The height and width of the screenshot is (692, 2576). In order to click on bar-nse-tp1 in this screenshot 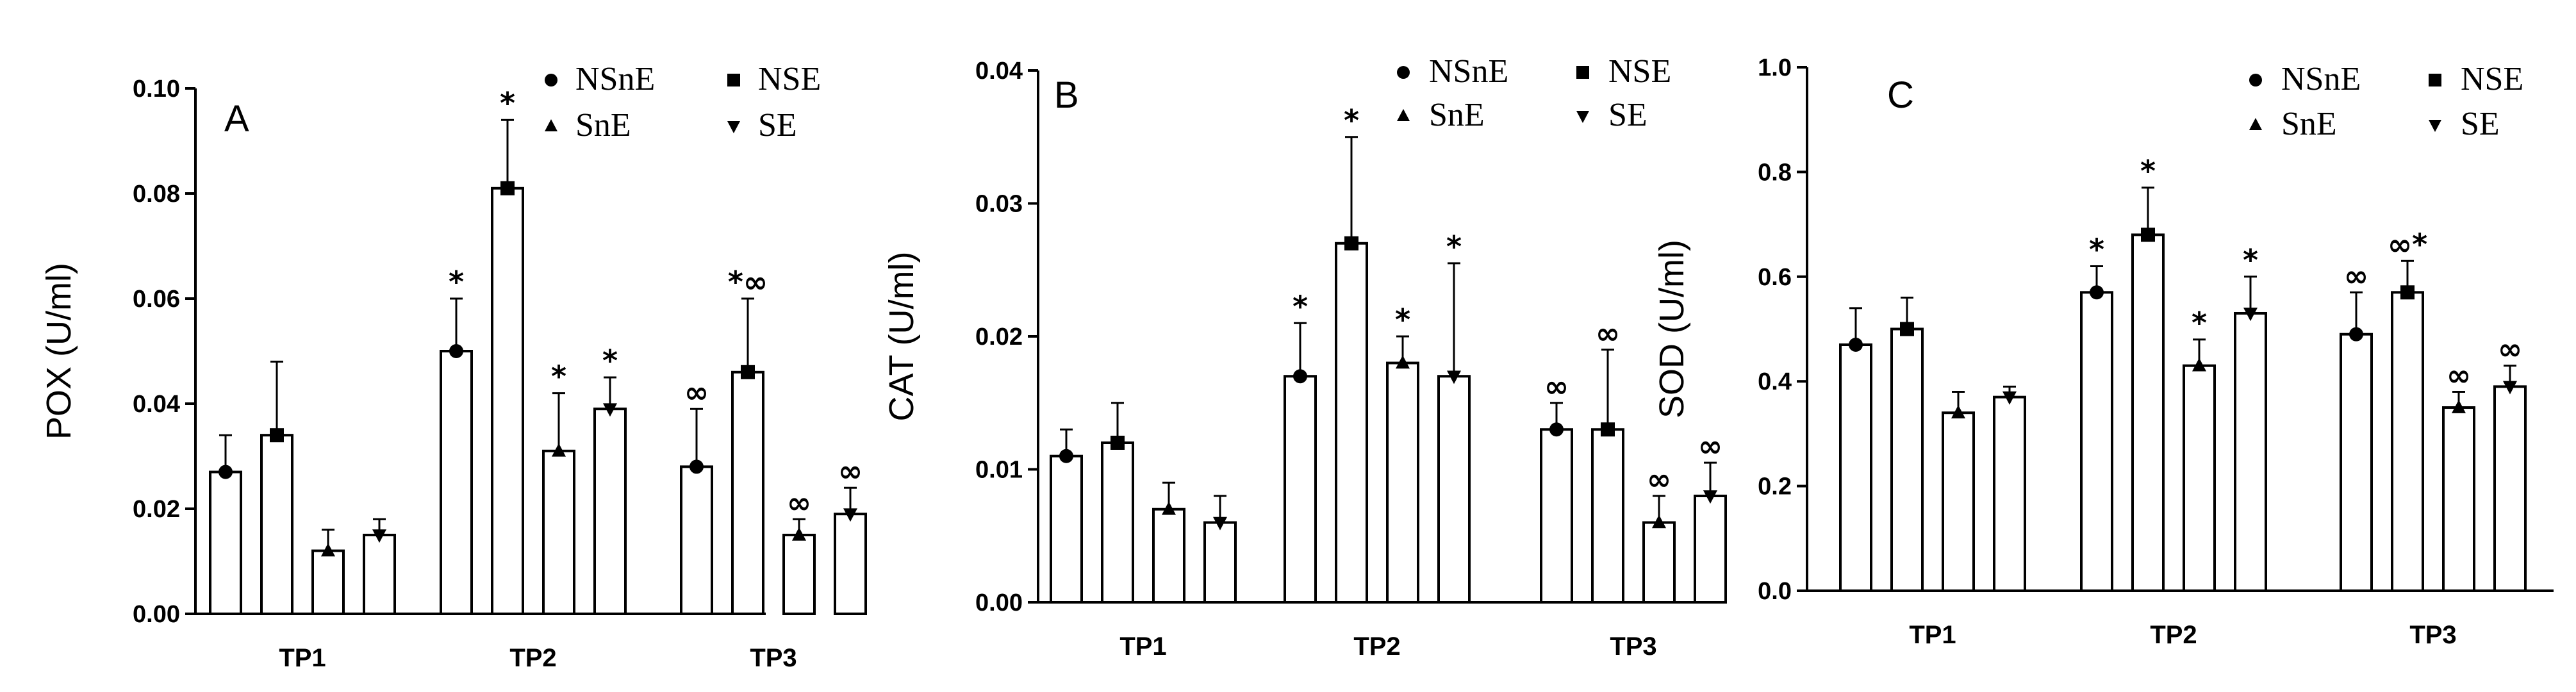, I will do `click(1117, 522)`.